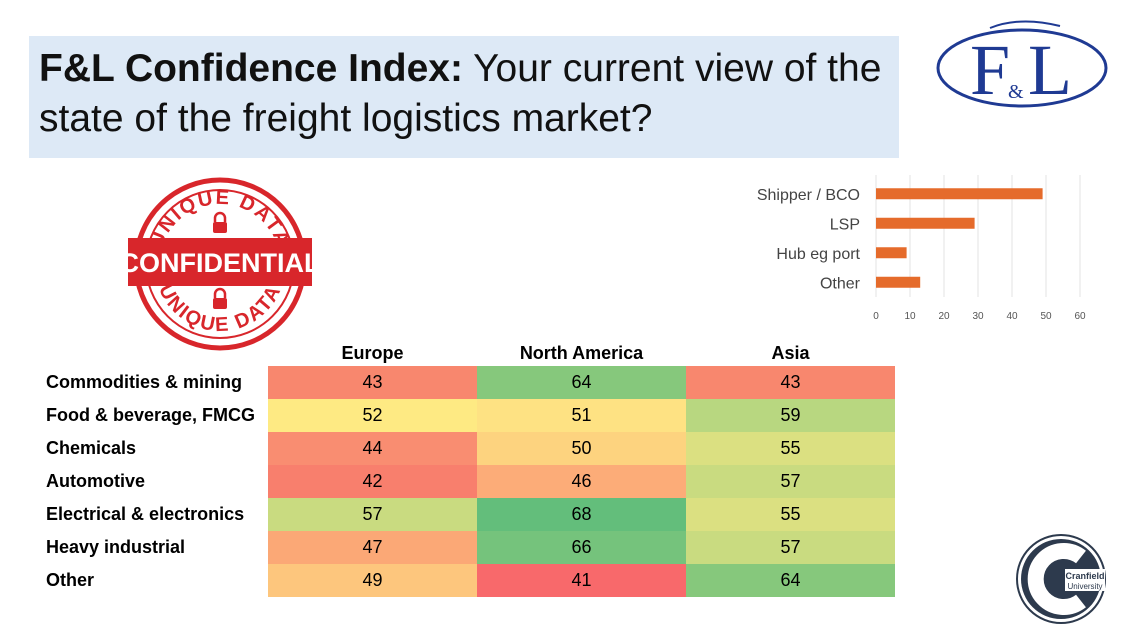 Image resolution: width=1122 pixels, height=630 pixels. What do you see at coordinates (372, 448) in the screenshot?
I see `heat-cell: 44` at bounding box center [372, 448].